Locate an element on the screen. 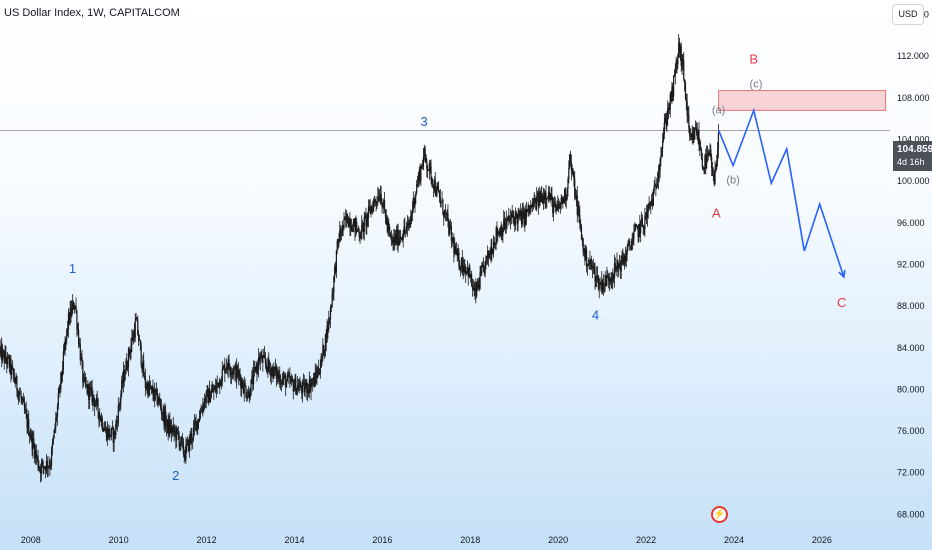 This screenshot has height=550, width=932. x-tick-label: 2020 is located at coordinates (558, 540).